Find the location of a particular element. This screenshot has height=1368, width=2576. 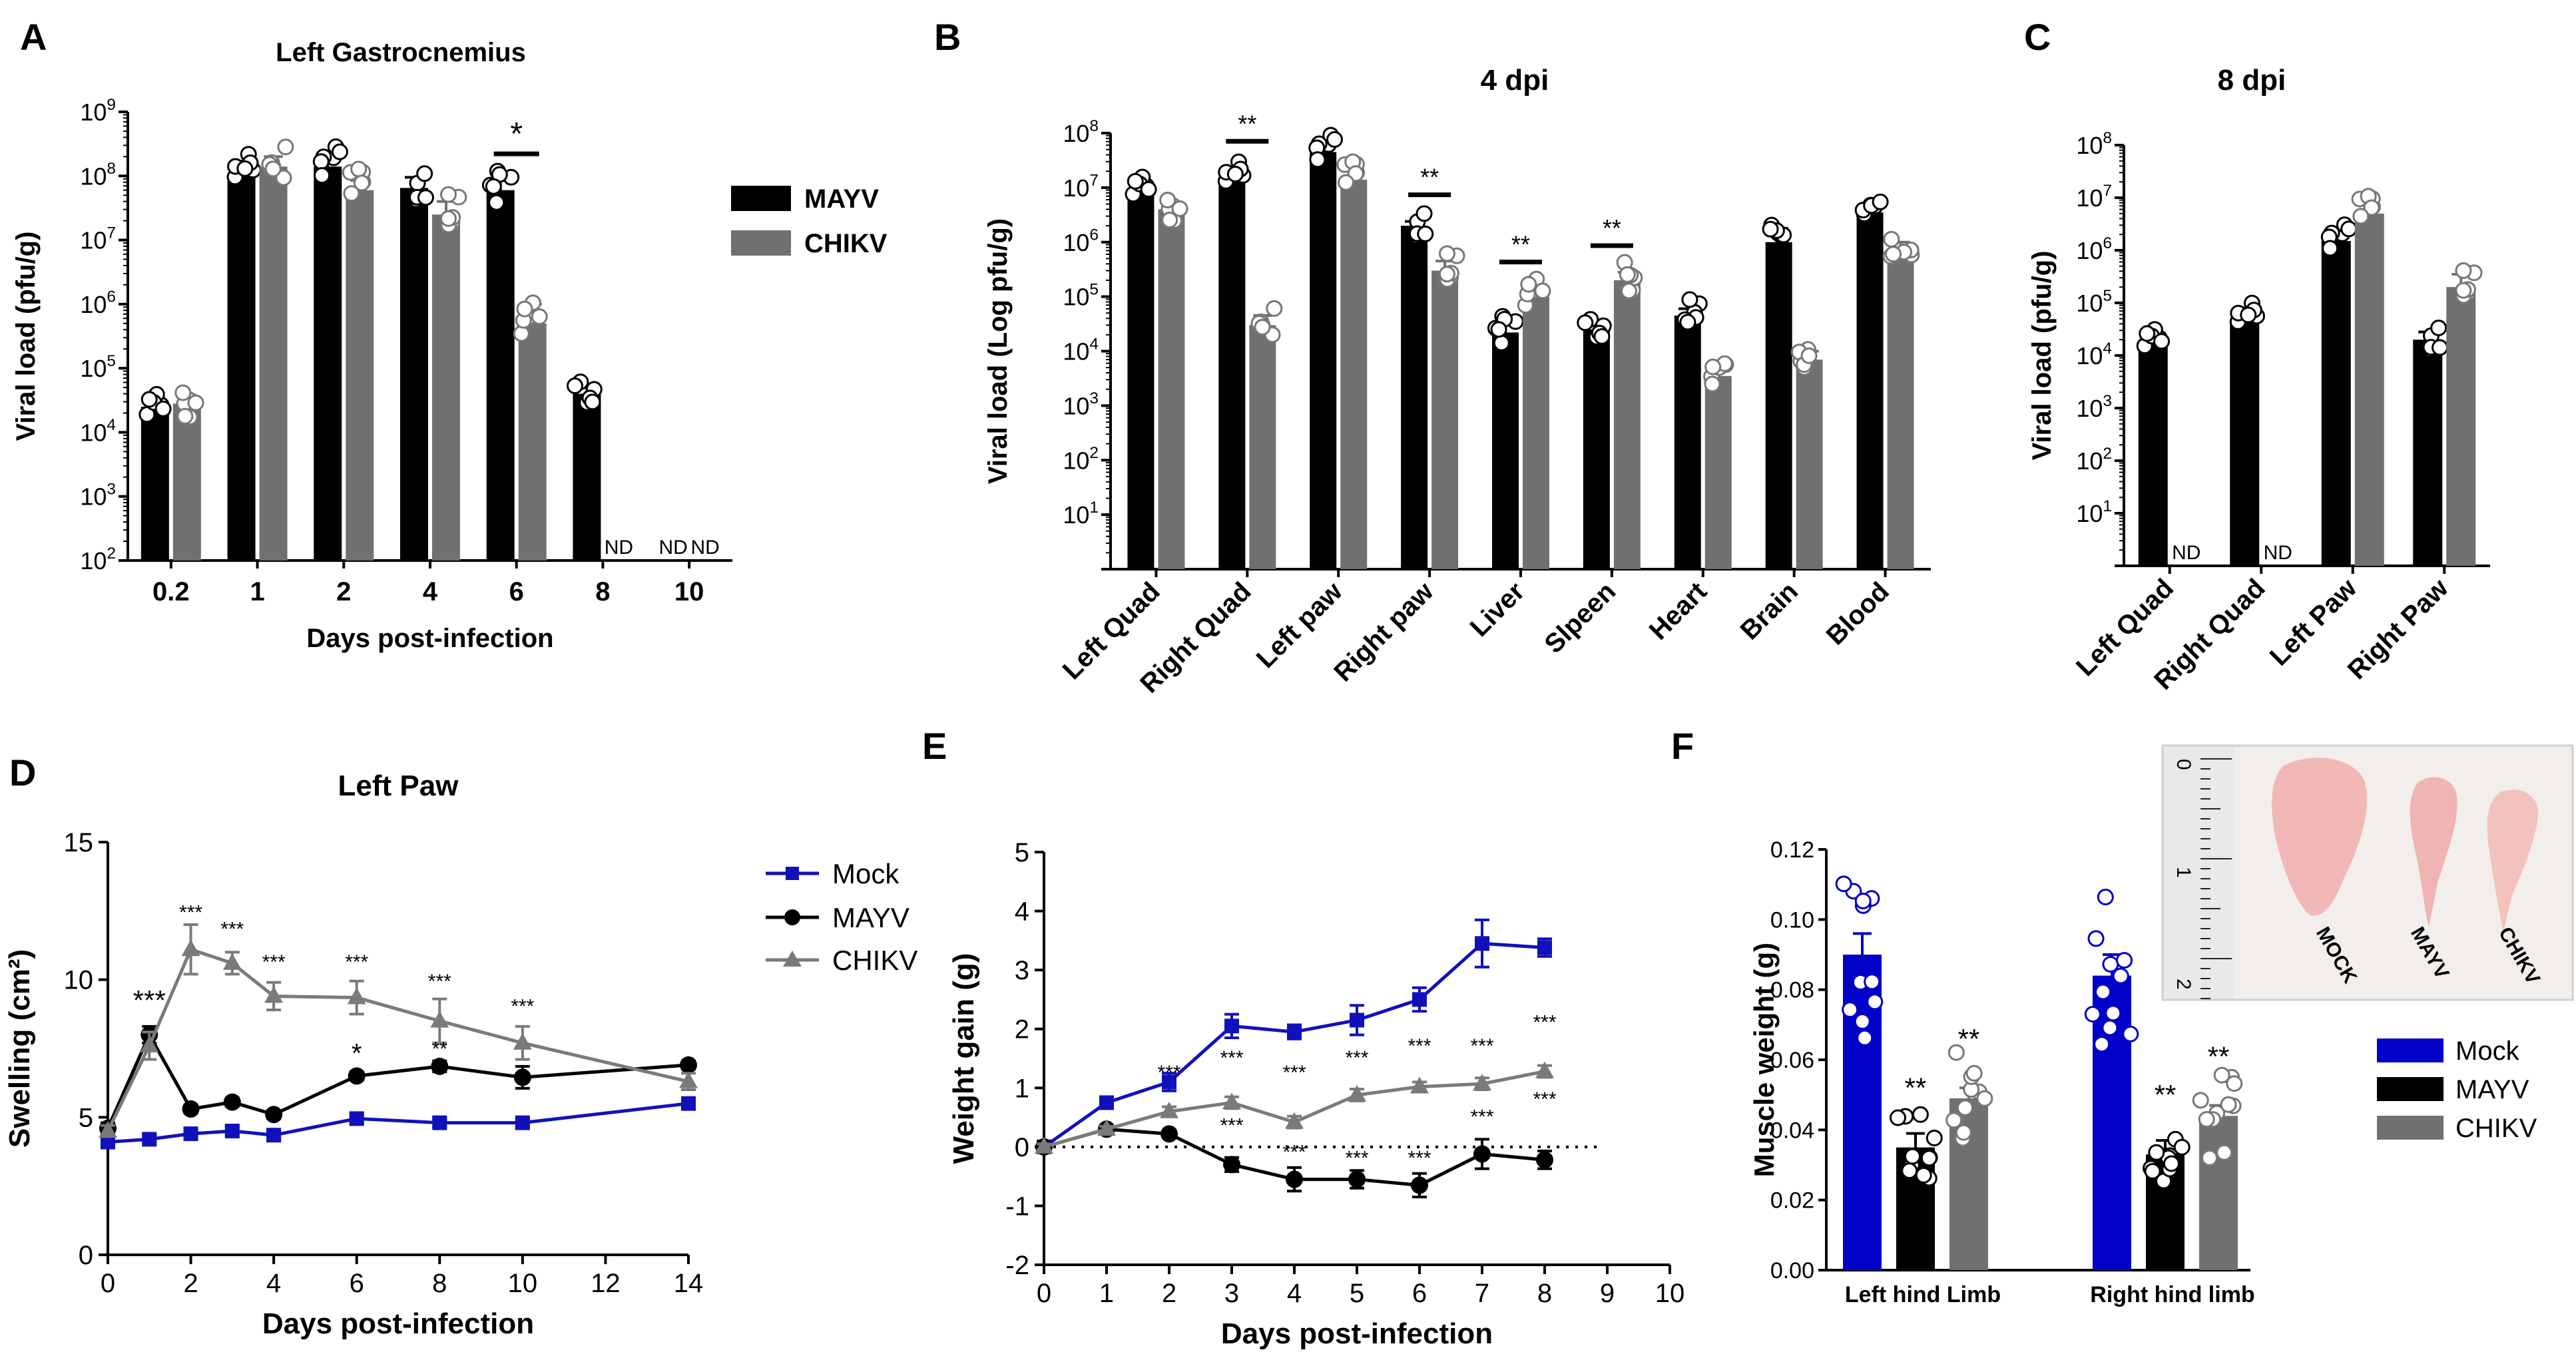

x-tick-label: Heart is located at coordinates (1678, 610).